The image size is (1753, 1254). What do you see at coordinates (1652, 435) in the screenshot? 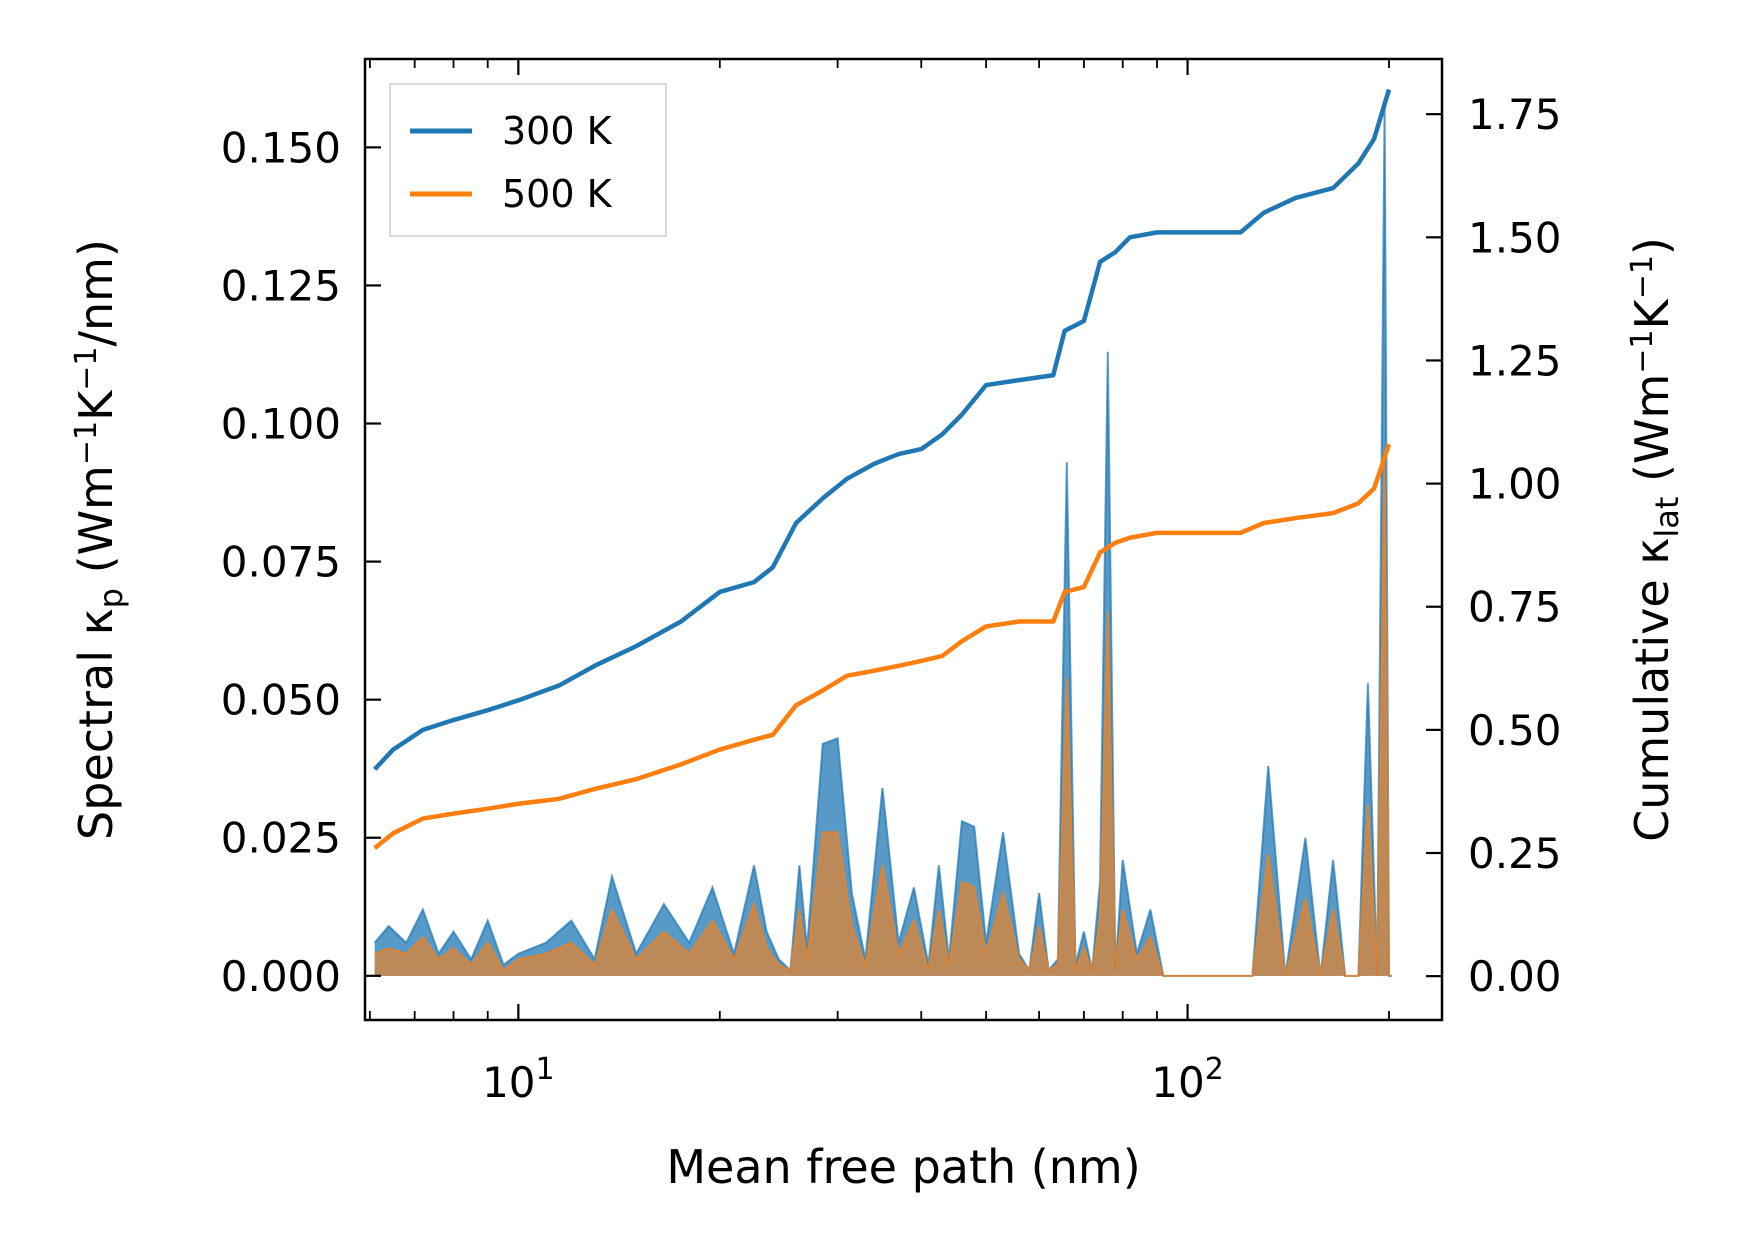
I see `right-axis-label-part: (Wm` at bounding box center [1652, 435].